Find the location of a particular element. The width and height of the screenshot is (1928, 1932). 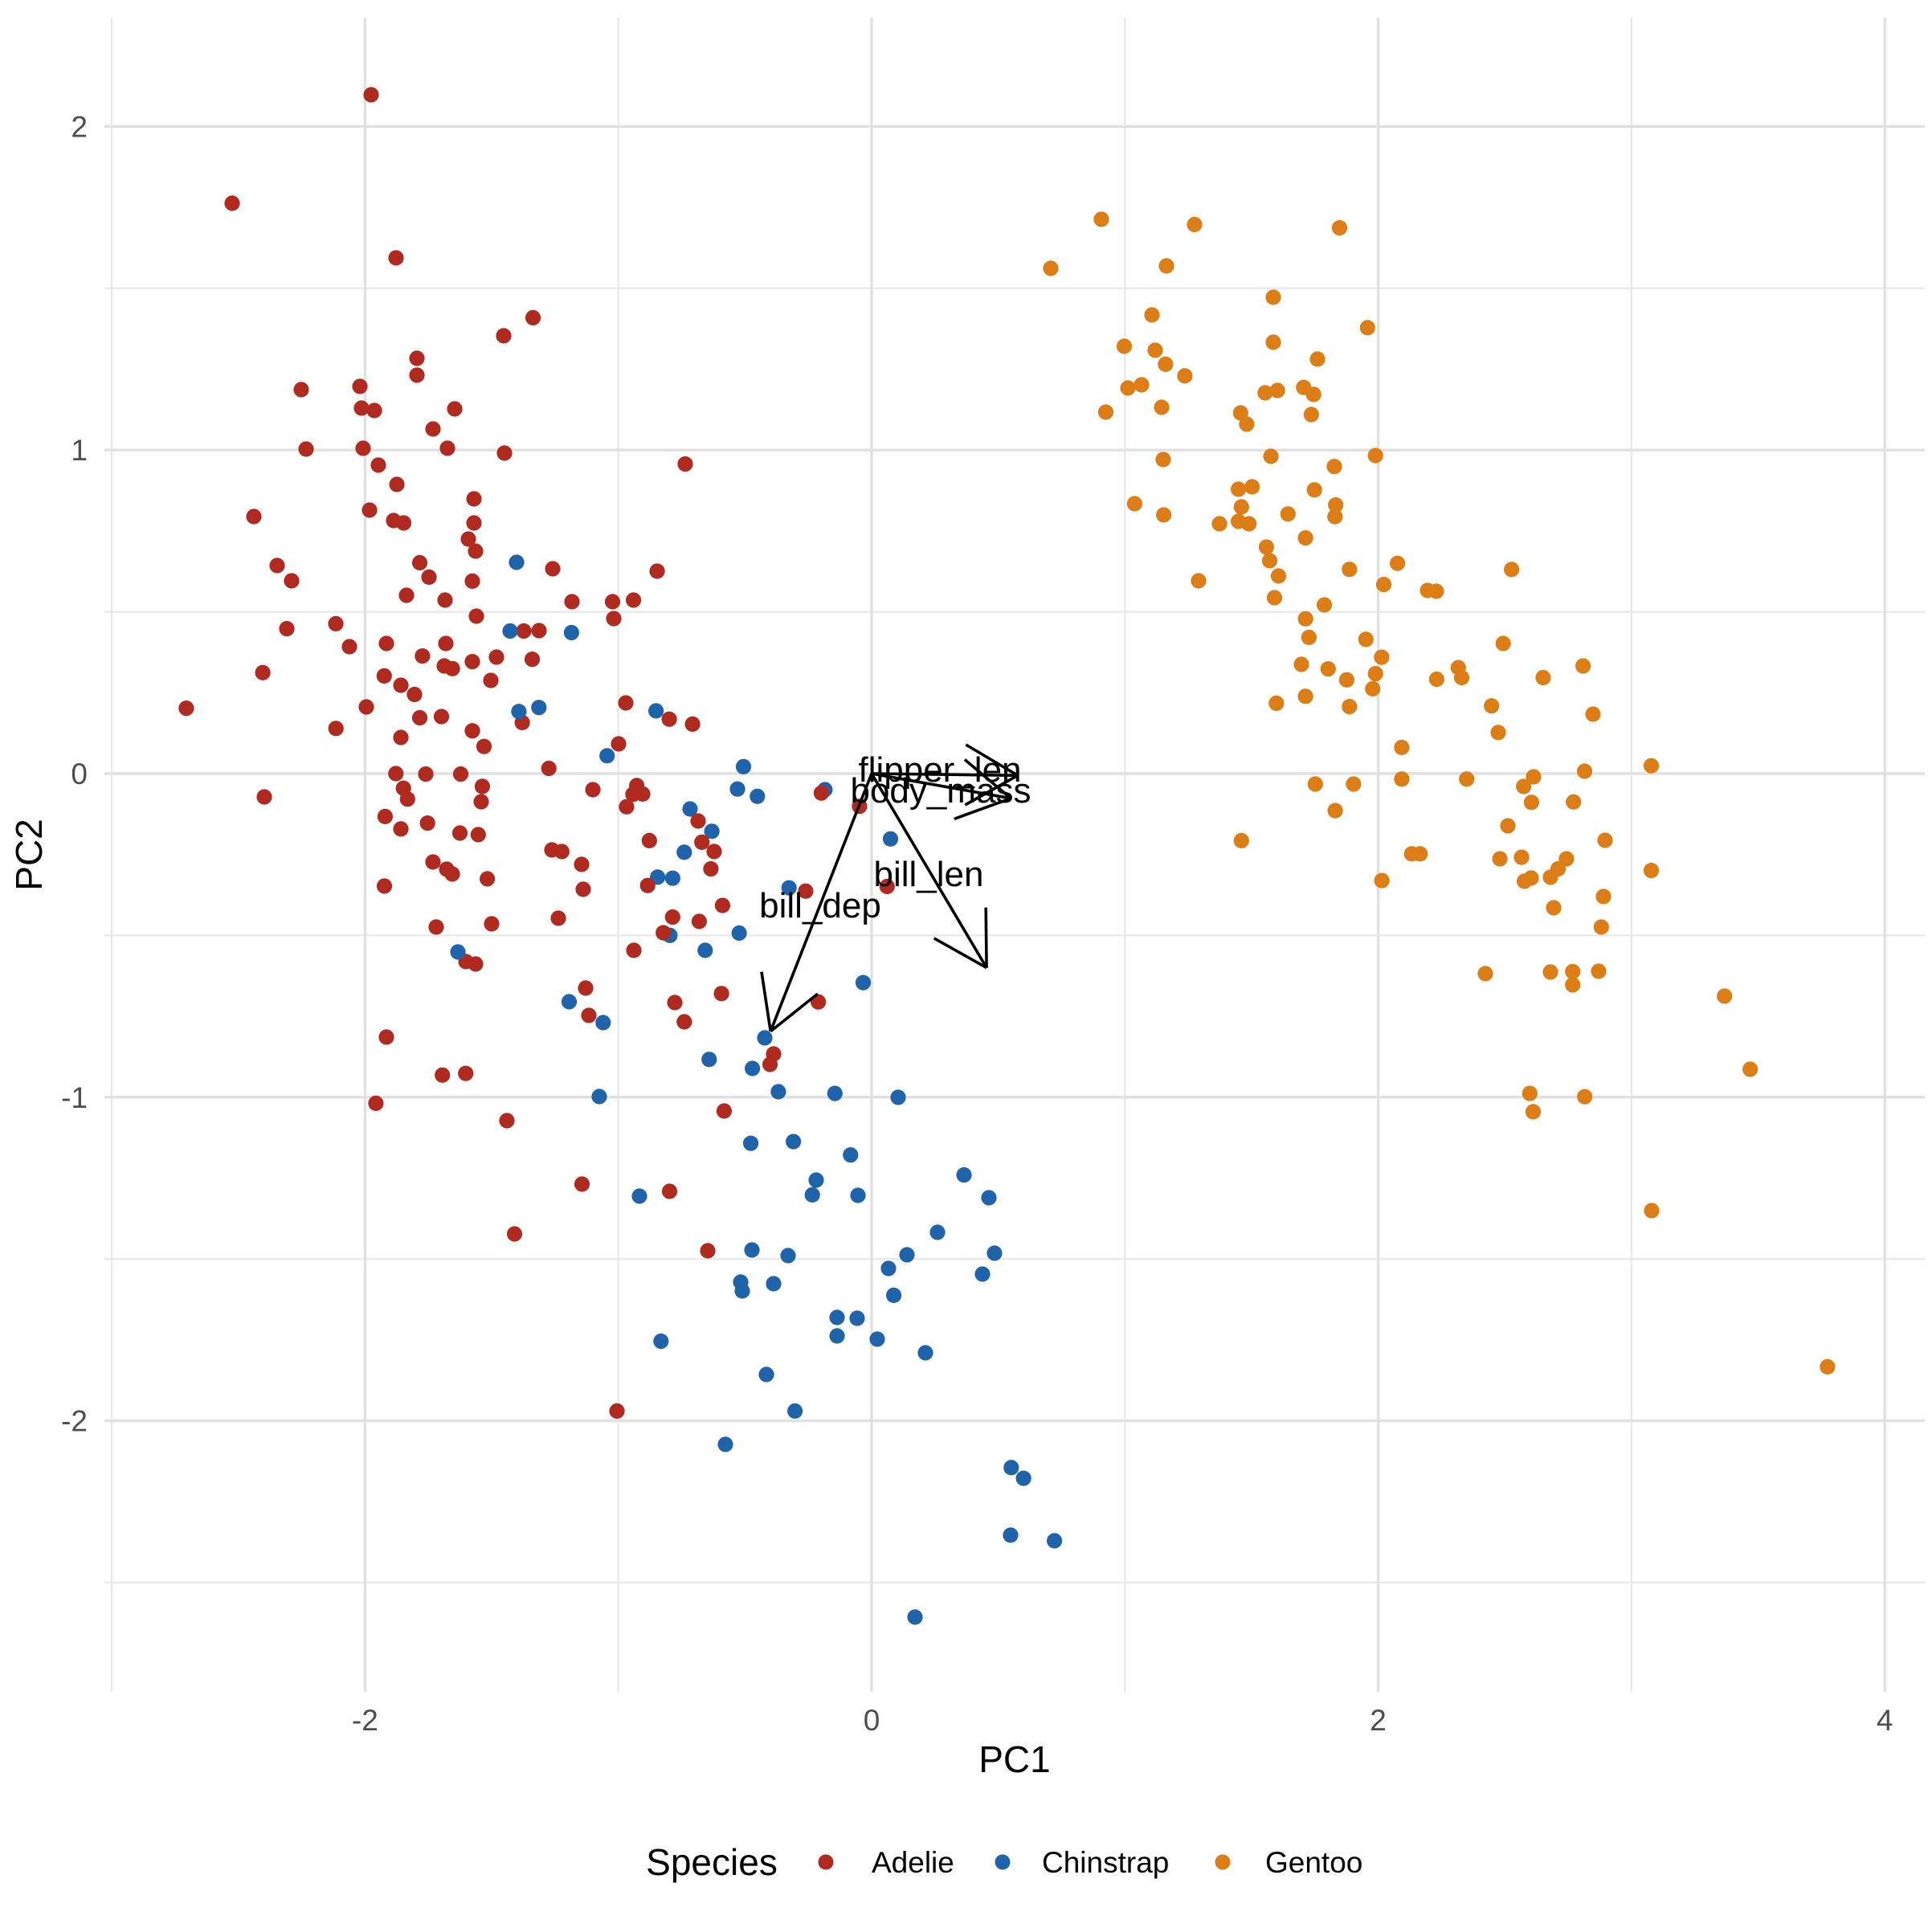

svg-text: PC1 is located at coordinates (1014, 1759).